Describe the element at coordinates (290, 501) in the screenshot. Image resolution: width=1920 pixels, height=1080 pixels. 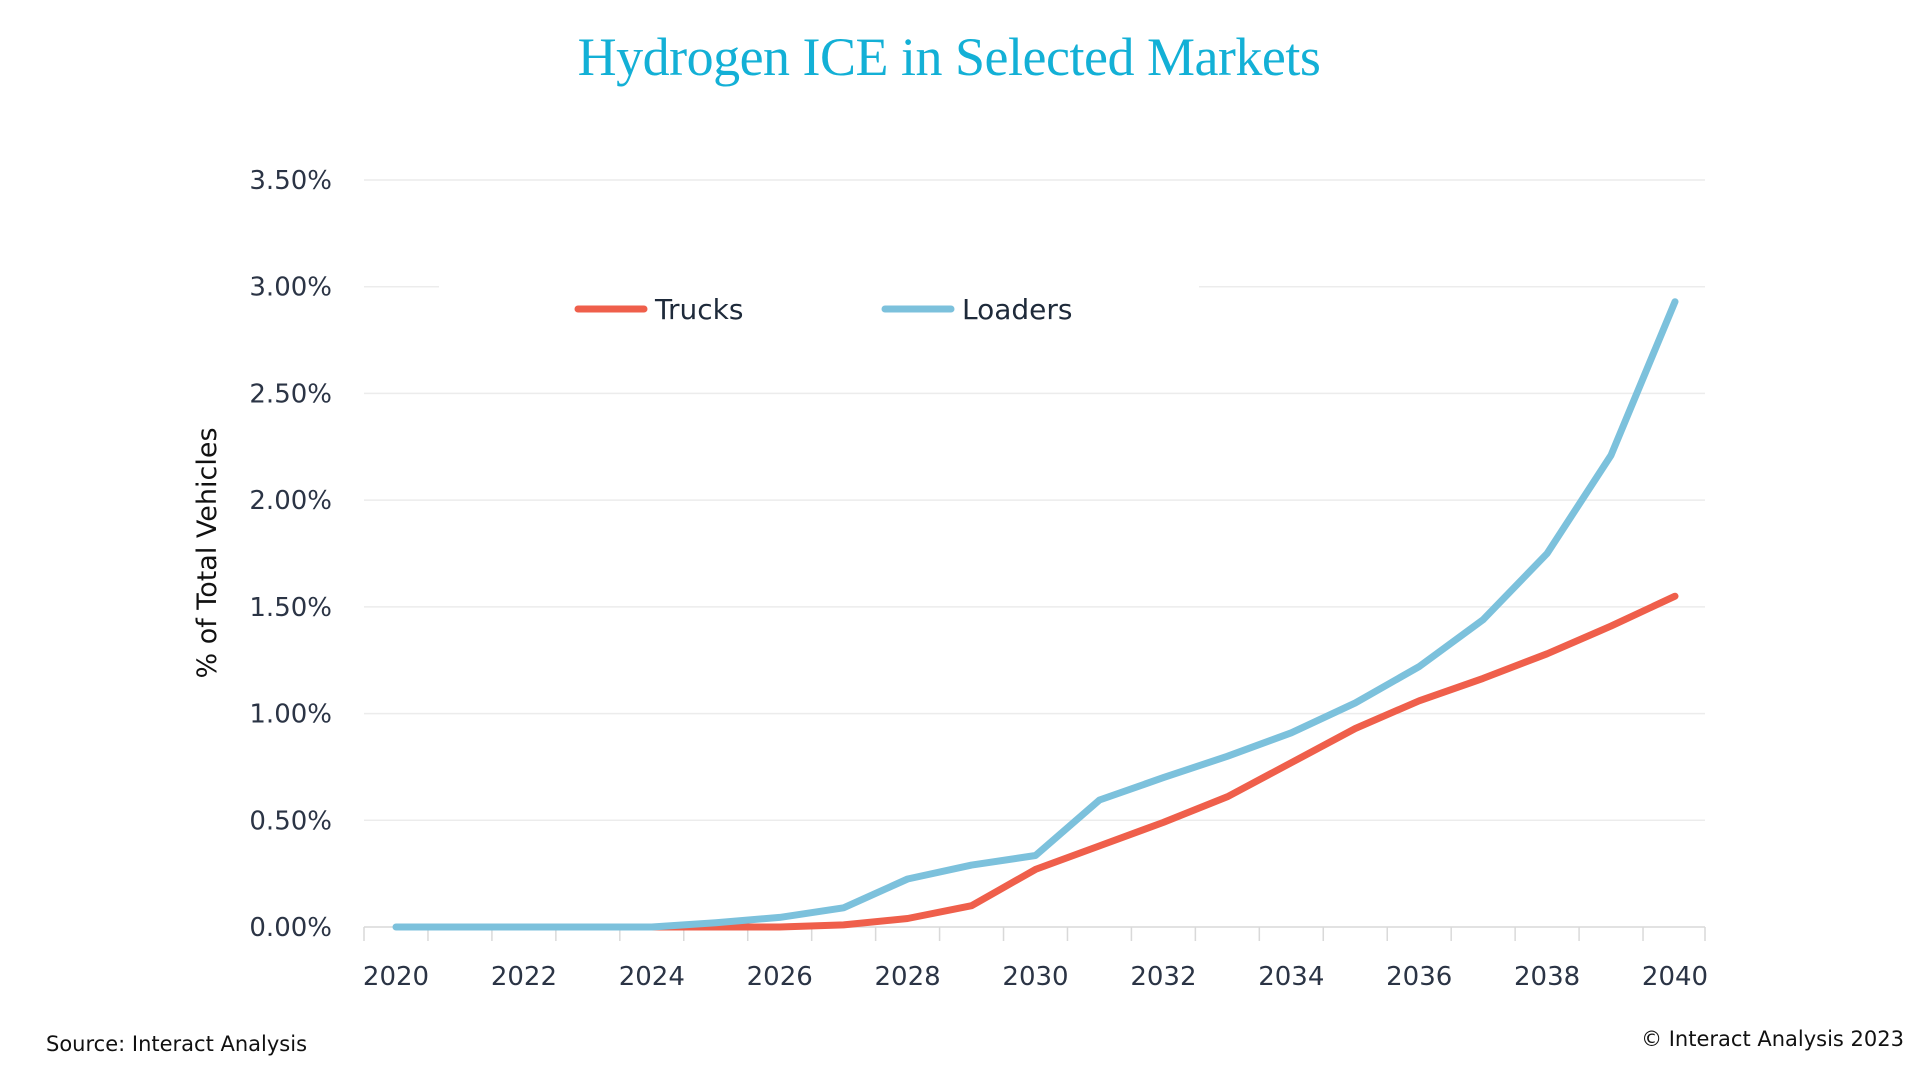
I see `y-tick-label: 2.00%` at that location.